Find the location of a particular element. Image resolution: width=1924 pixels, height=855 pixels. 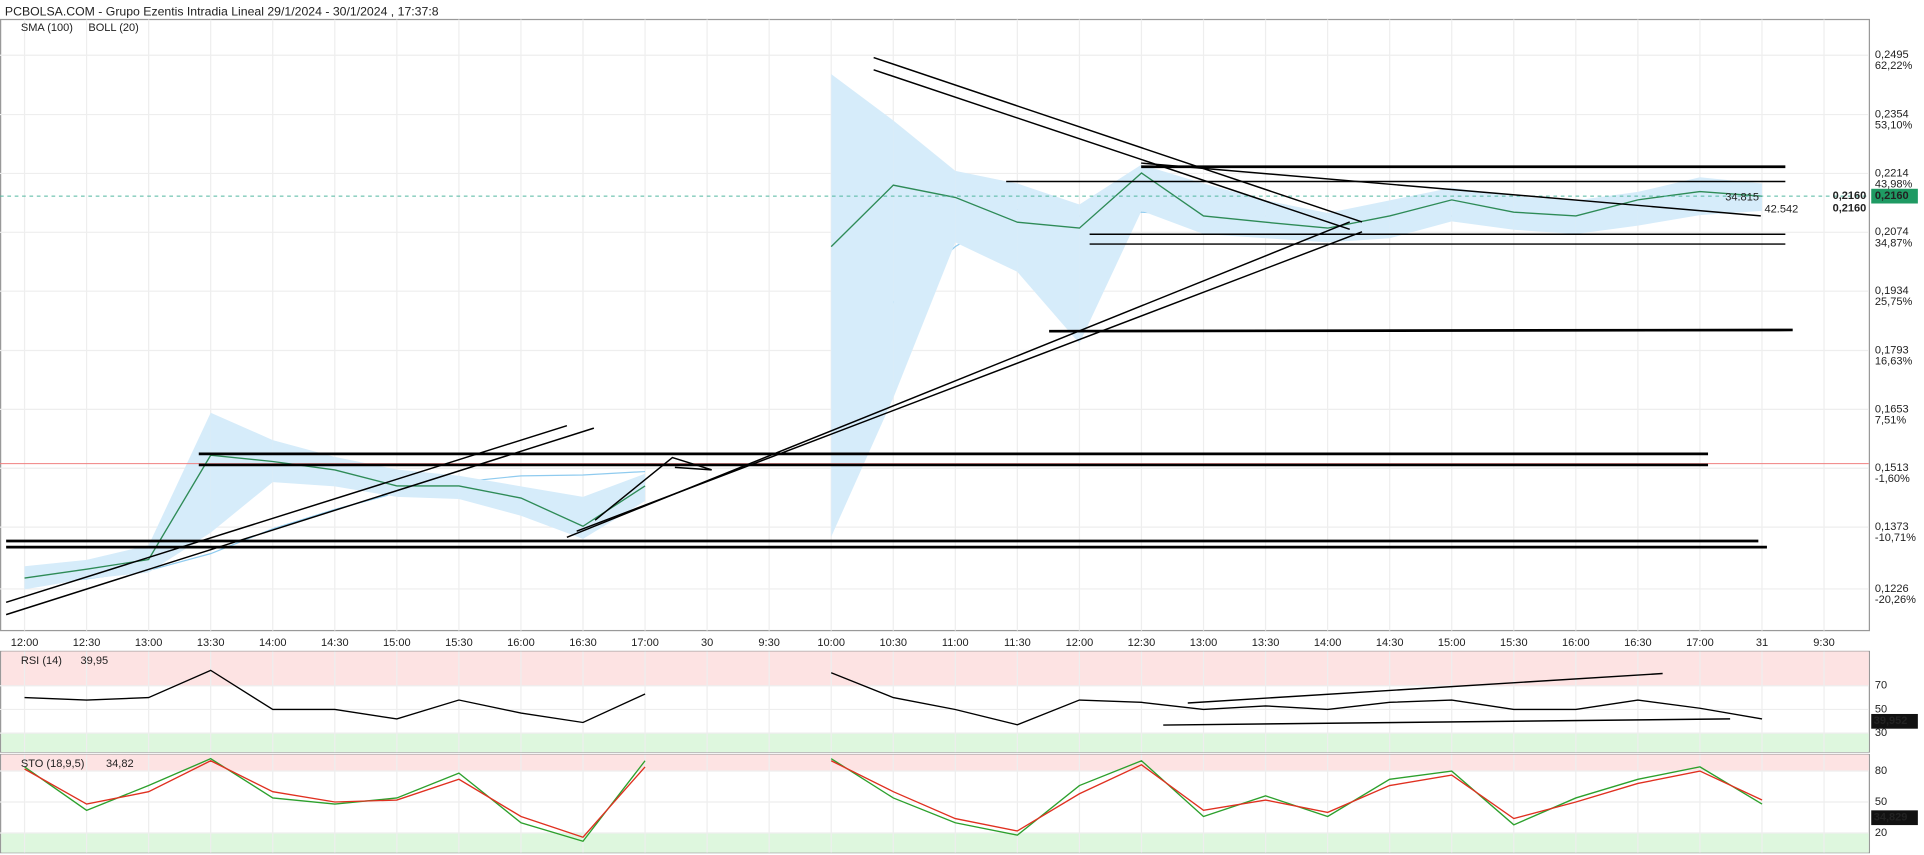

y-tick-label: 70 is located at coordinates (1881, 686).